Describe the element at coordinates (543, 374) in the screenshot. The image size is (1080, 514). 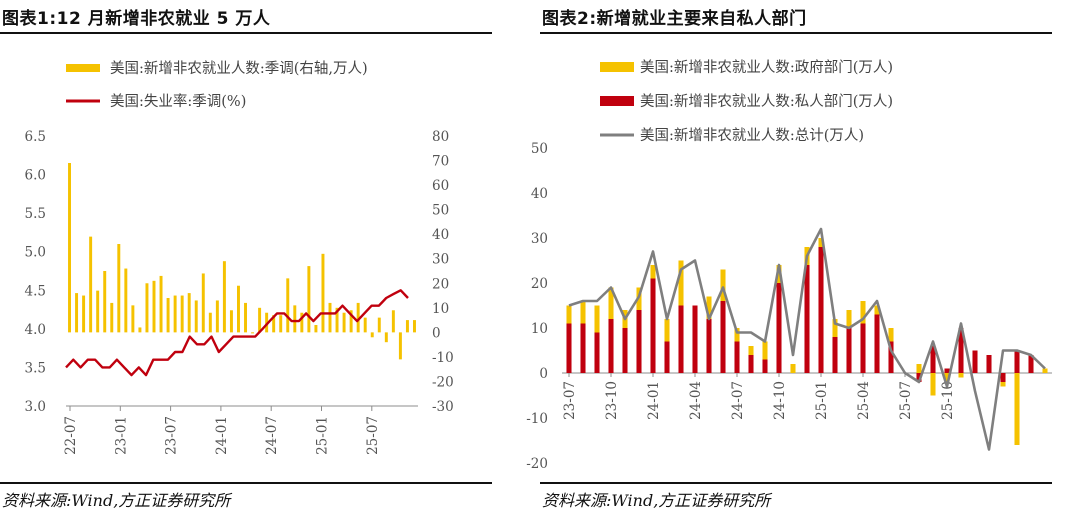
I see `y-tick-label: 0` at that location.